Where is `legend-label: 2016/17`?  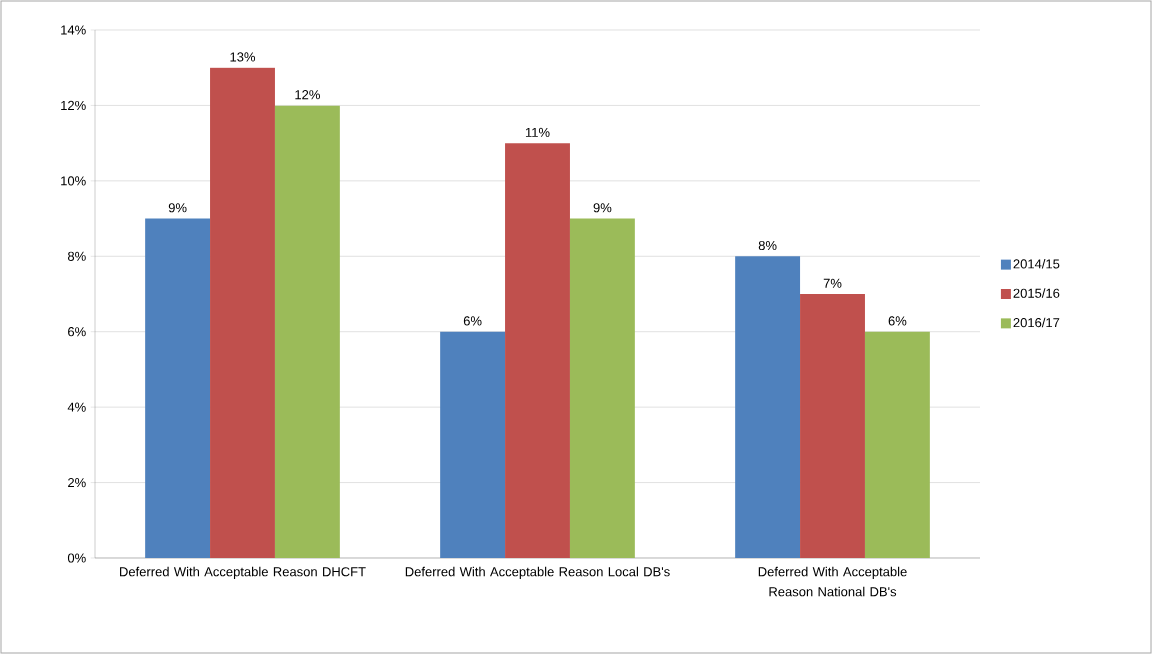 legend-label: 2016/17 is located at coordinates (1036, 322).